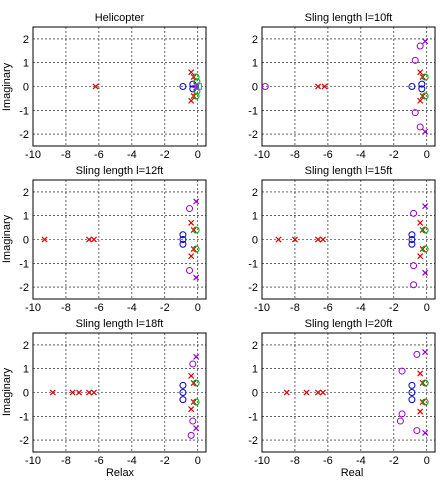 This screenshot has height=481, width=444. What do you see at coordinates (120, 18) in the screenshot?
I see `plot-title: Helicopter` at bounding box center [120, 18].